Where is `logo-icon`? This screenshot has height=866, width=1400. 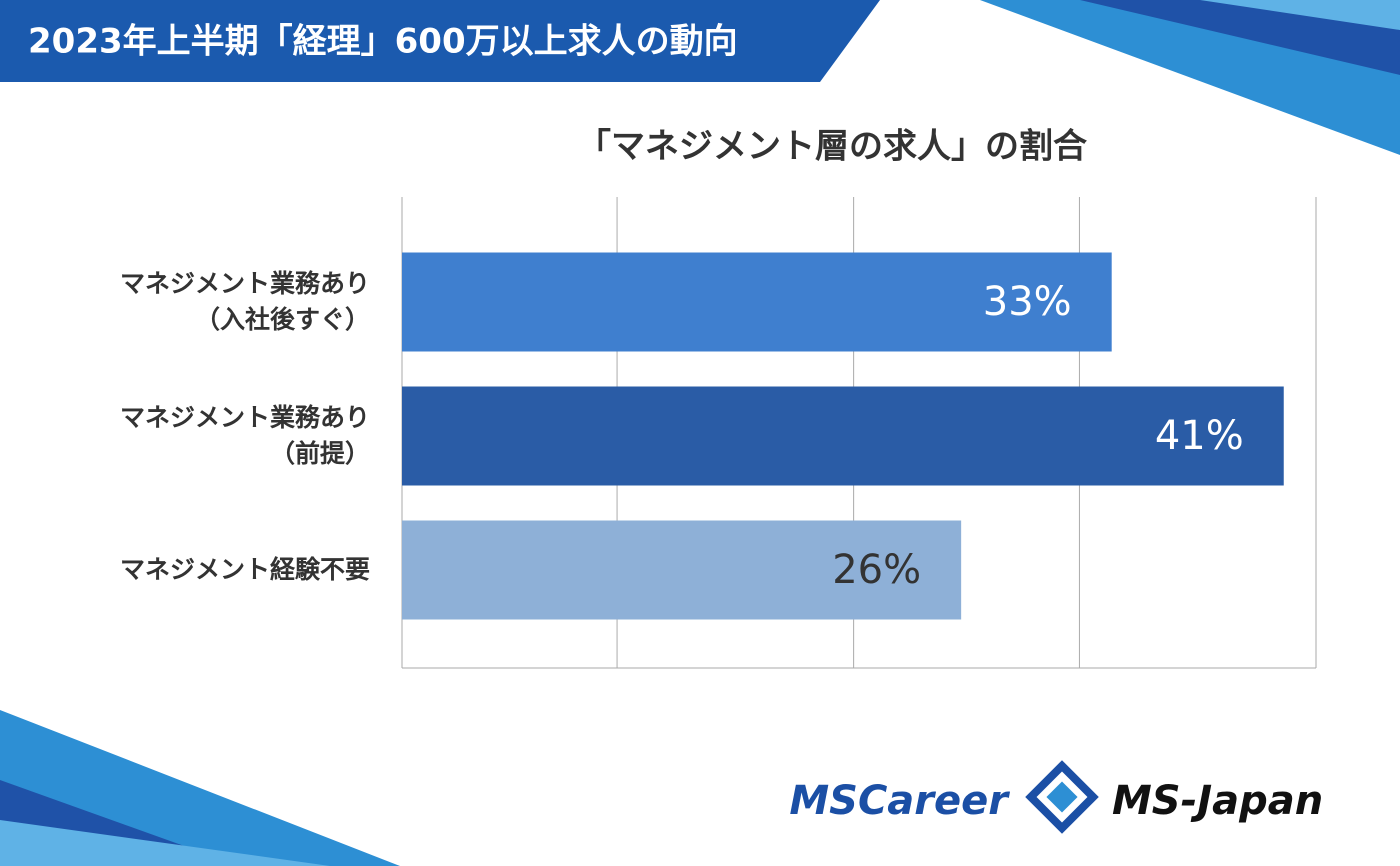 logo-icon is located at coordinates (1062, 797).